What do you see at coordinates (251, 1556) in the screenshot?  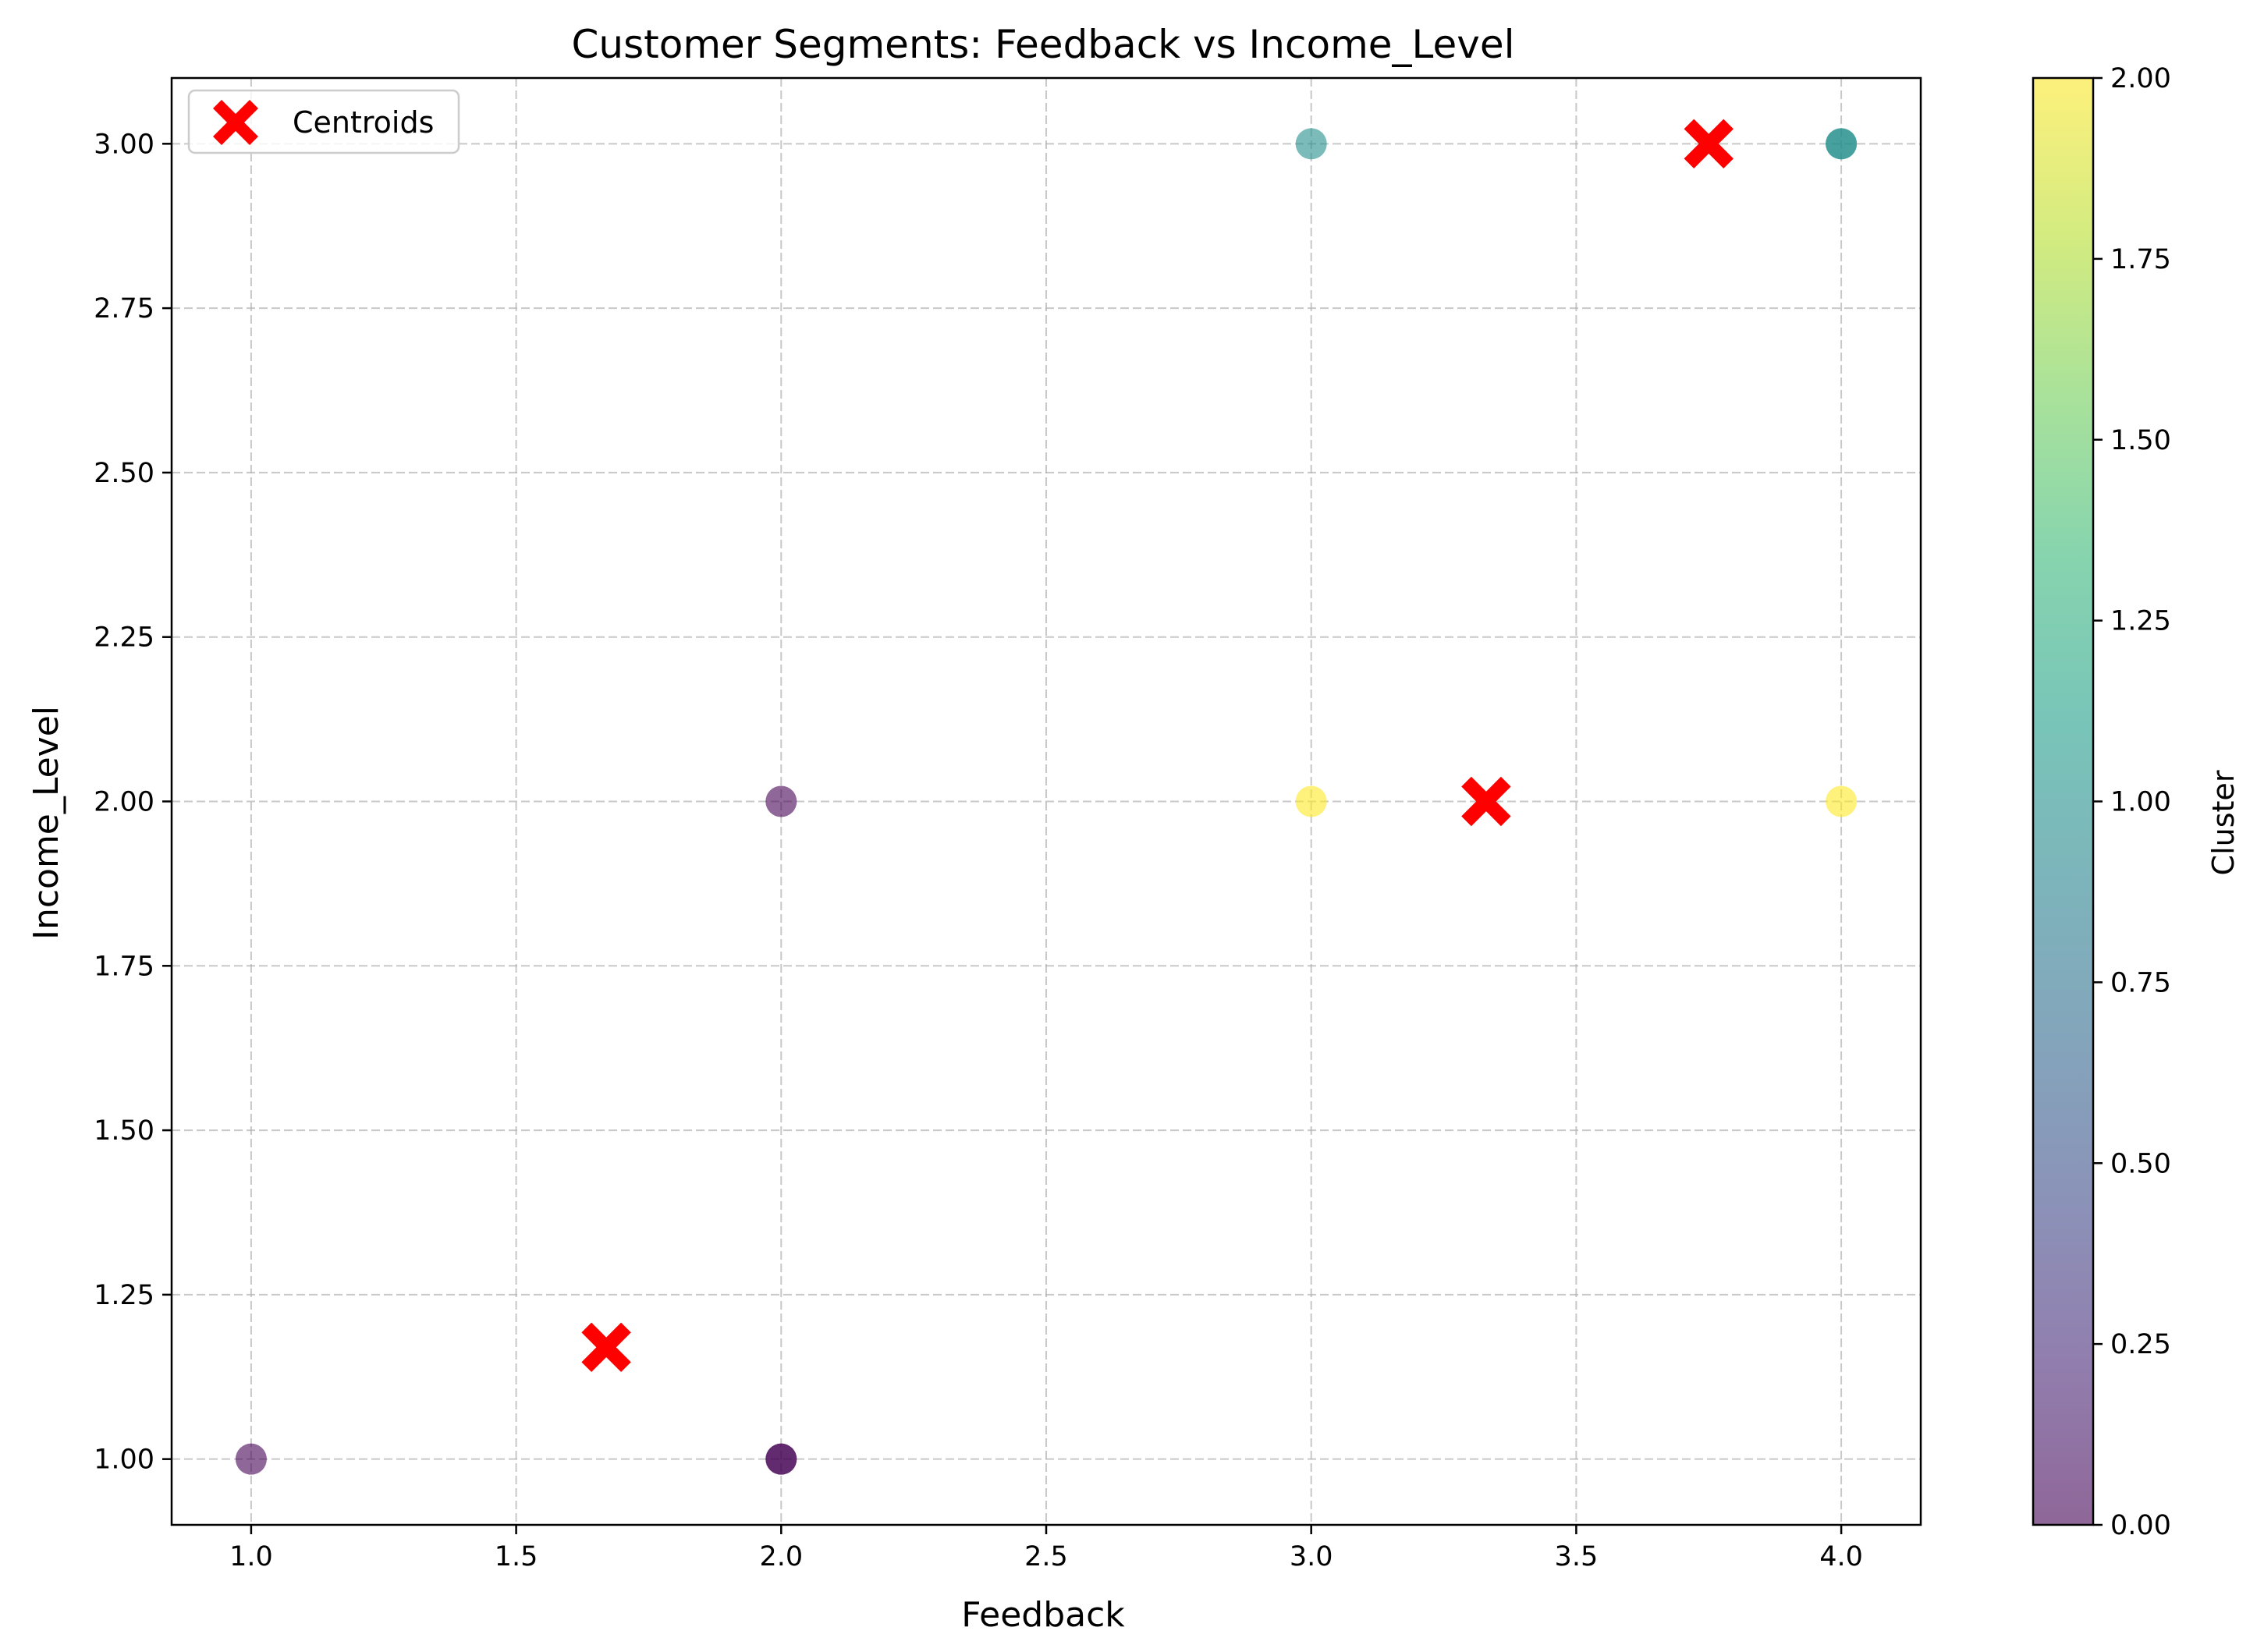 I see `x-tick-label: 1.0` at bounding box center [251, 1556].